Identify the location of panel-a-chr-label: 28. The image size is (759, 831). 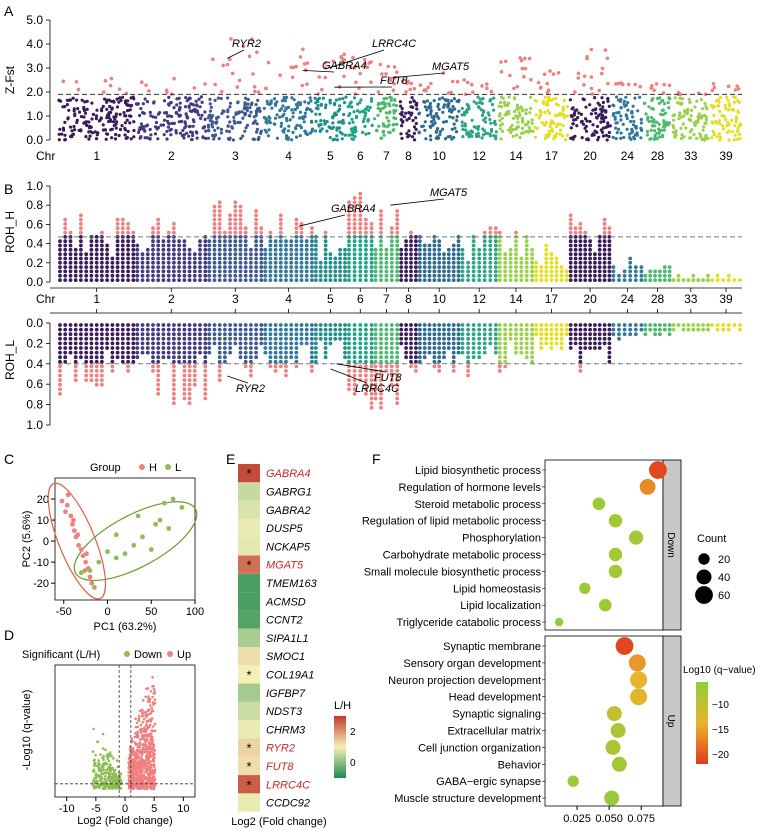
(658, 156).